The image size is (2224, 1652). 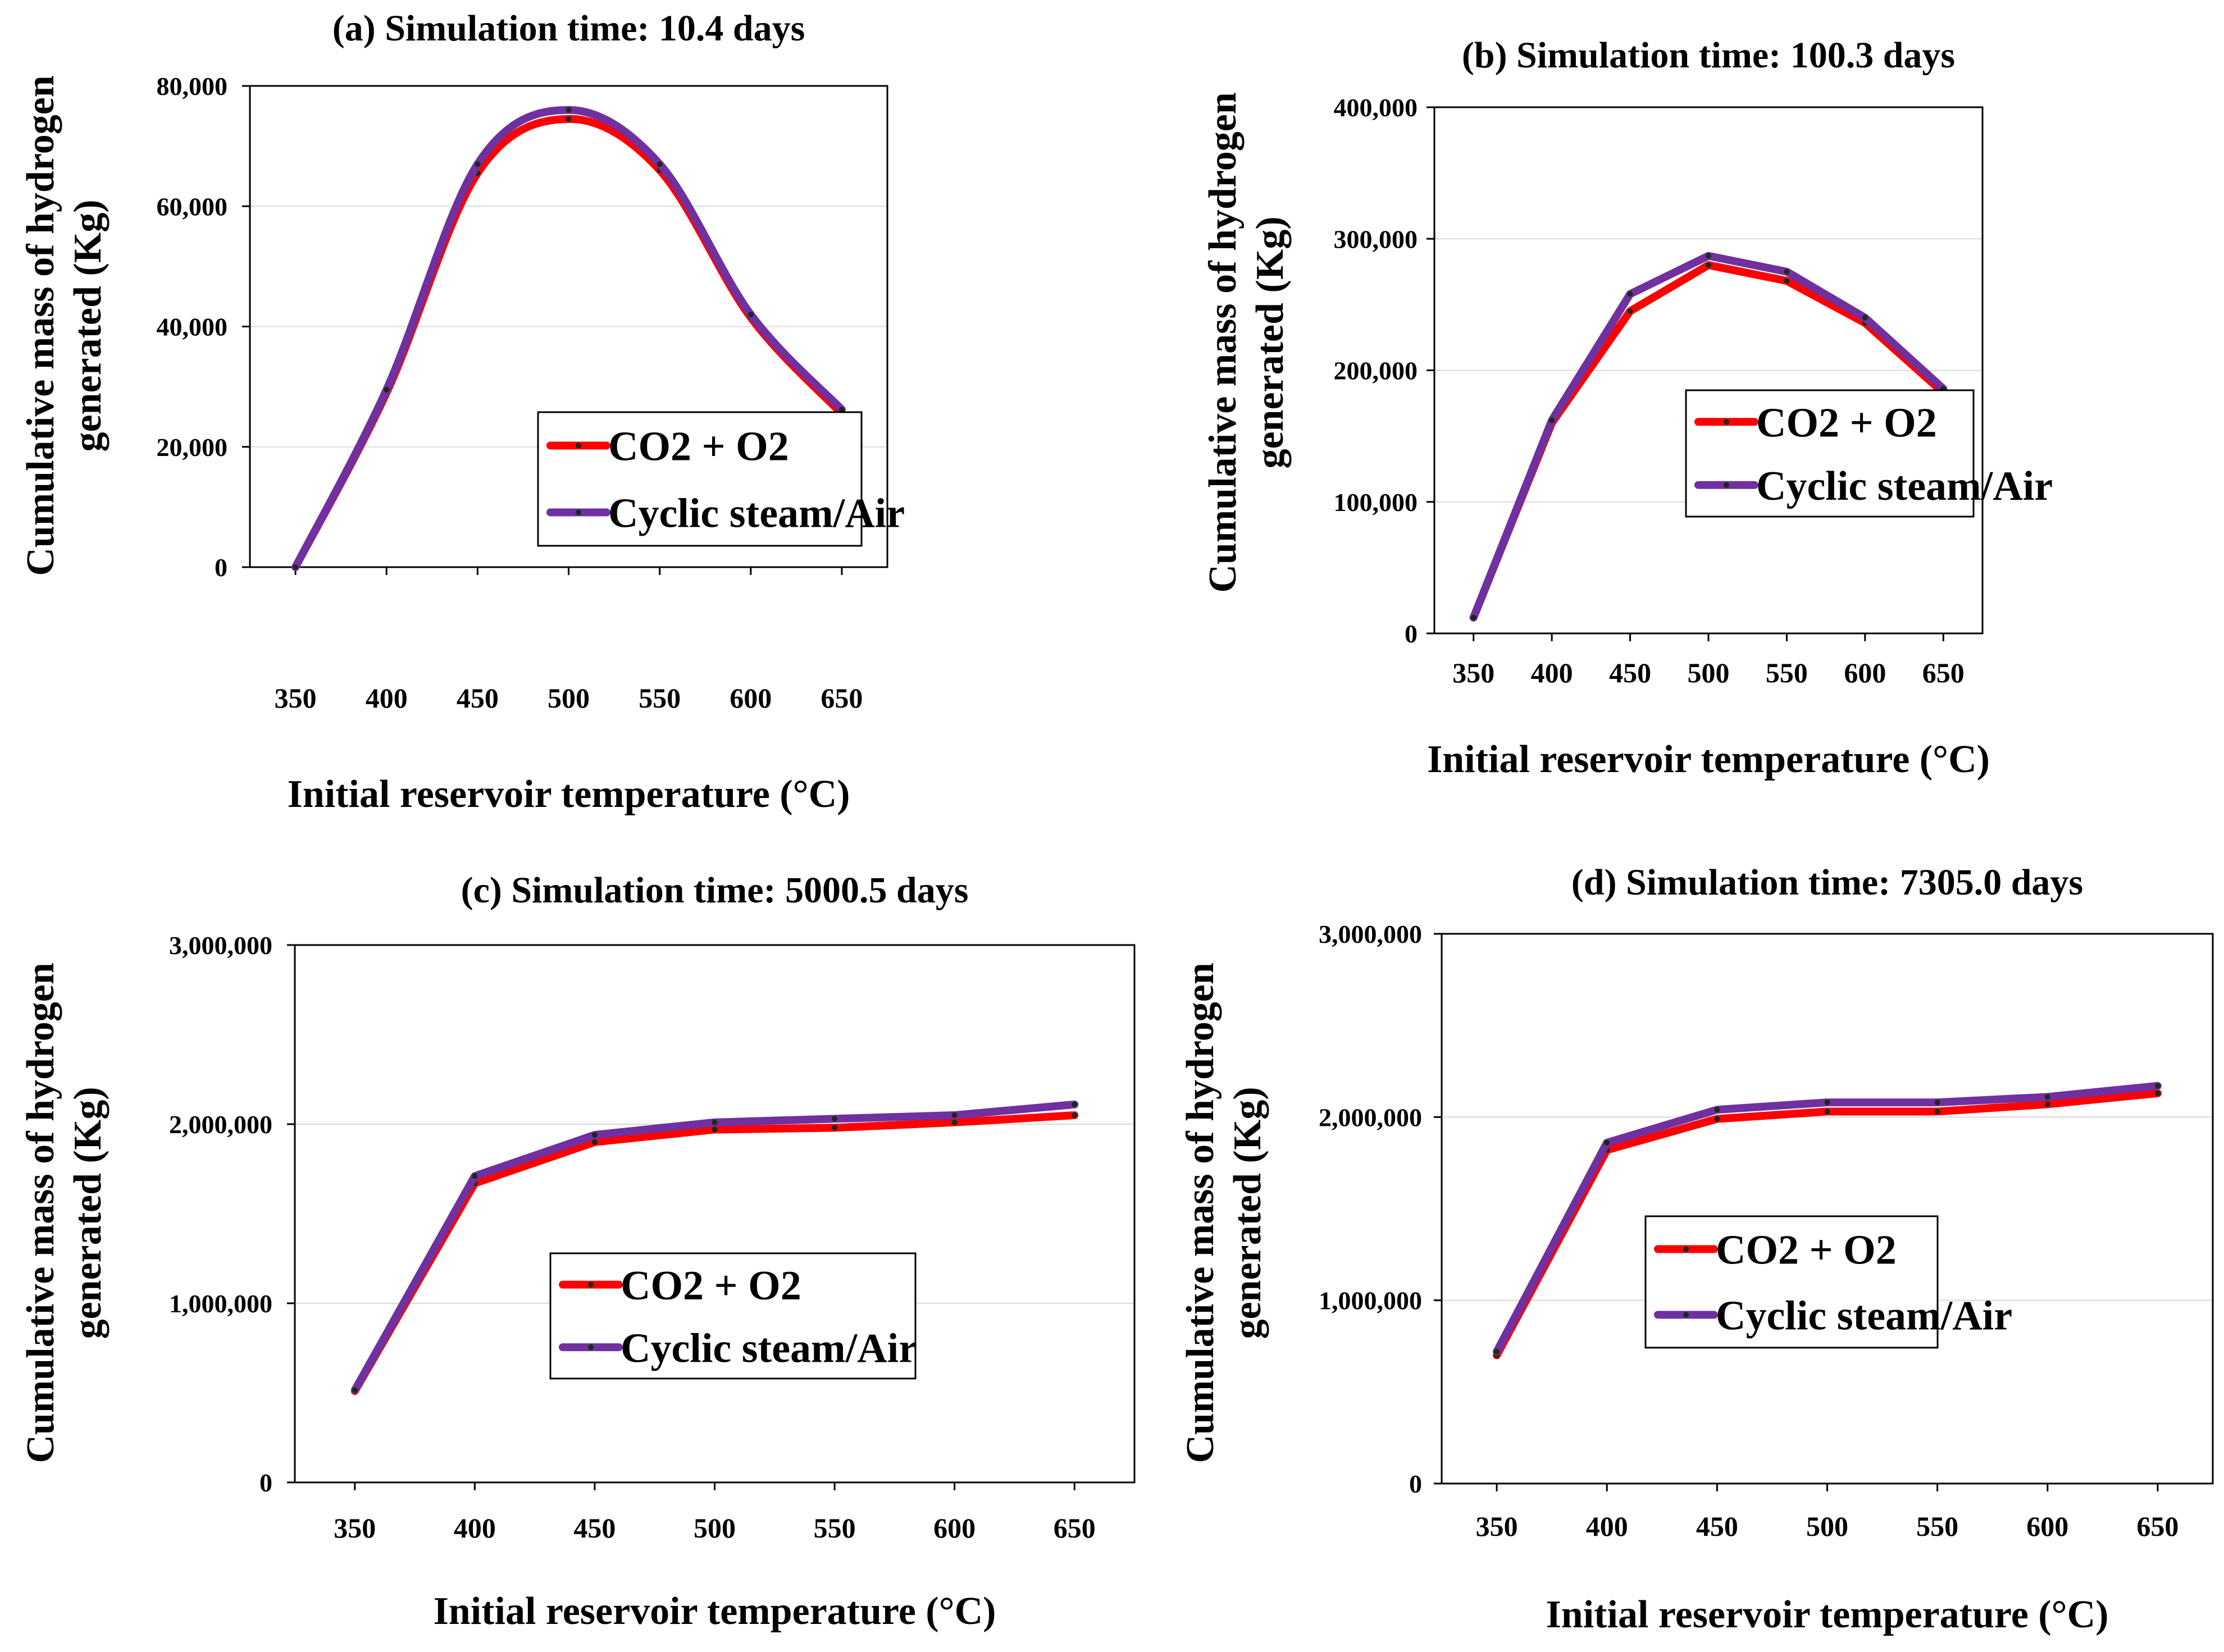 I want to click on y-tick-label: 400,000, so click(x=1376, y=107).